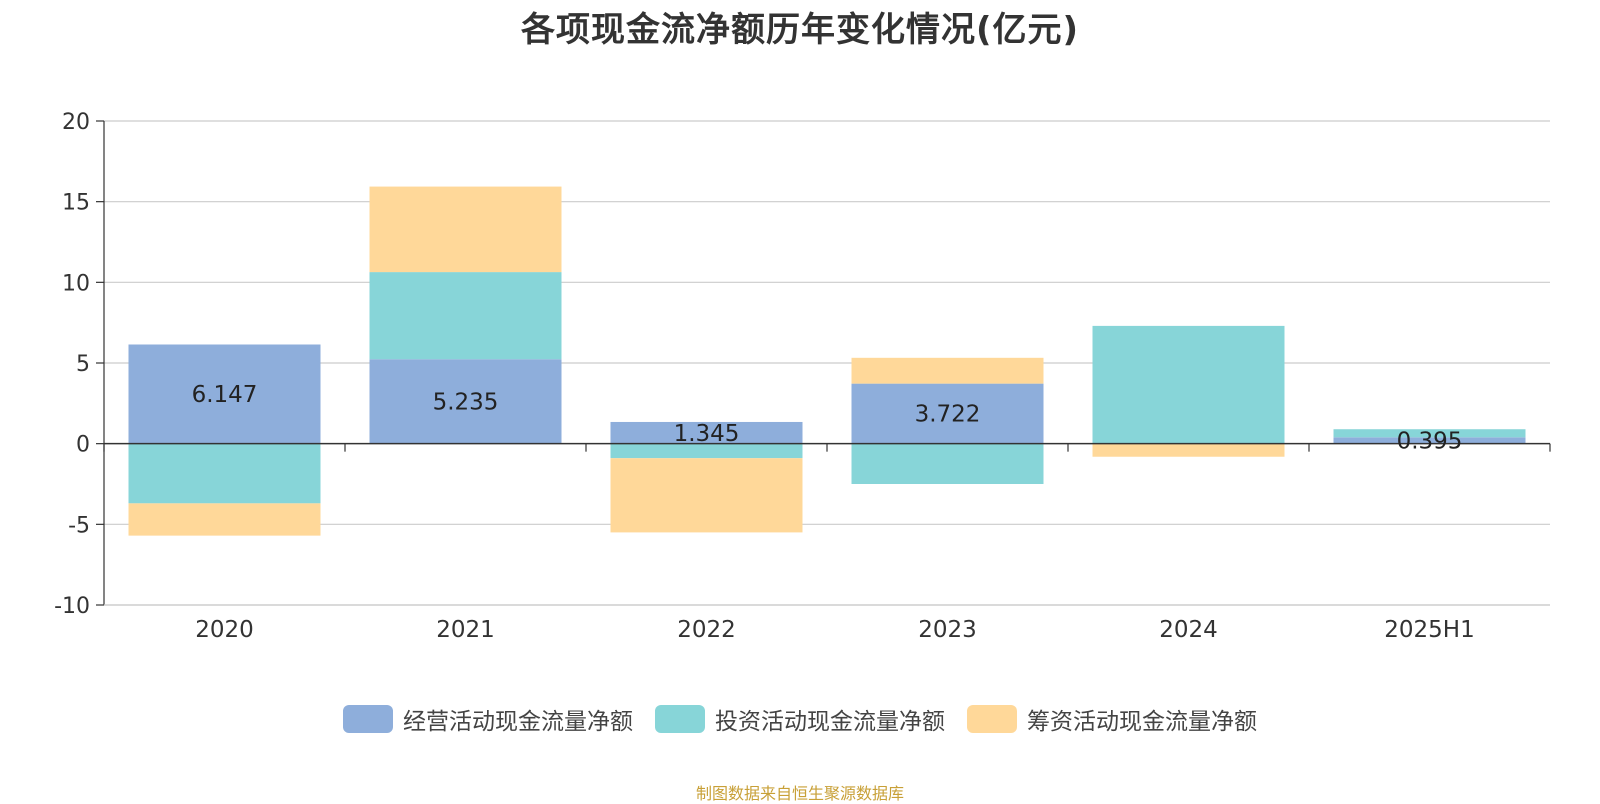 The width and height of the screenshot is (1600, 804). Describe the element at coordinates (707, 434) in the screenshot. I see `data-label: 1.345` at that location.